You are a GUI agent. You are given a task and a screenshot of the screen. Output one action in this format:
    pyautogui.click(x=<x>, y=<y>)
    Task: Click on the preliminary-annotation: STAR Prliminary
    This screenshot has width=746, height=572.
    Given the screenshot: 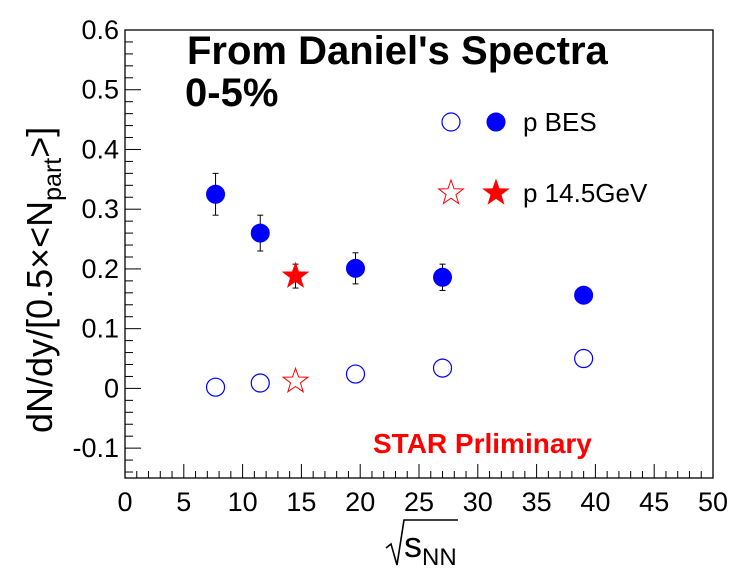 What is the action you would take?
    pyautogui.click(x=482, y=443)
    